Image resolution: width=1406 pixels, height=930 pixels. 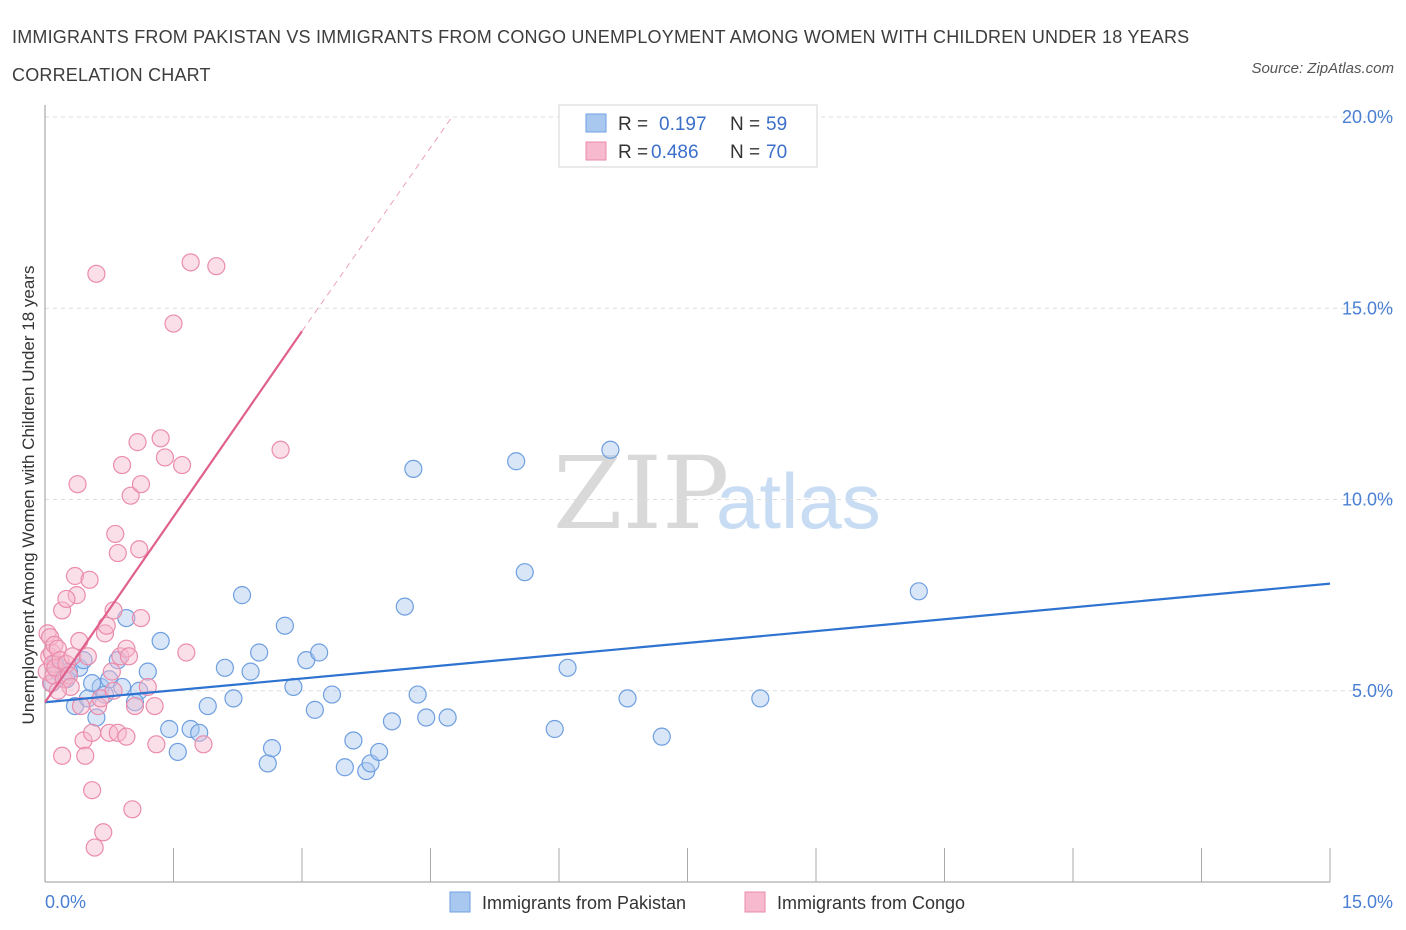 I want to click on bottom-legend-swatch-congo, so click(x=755, y=902).